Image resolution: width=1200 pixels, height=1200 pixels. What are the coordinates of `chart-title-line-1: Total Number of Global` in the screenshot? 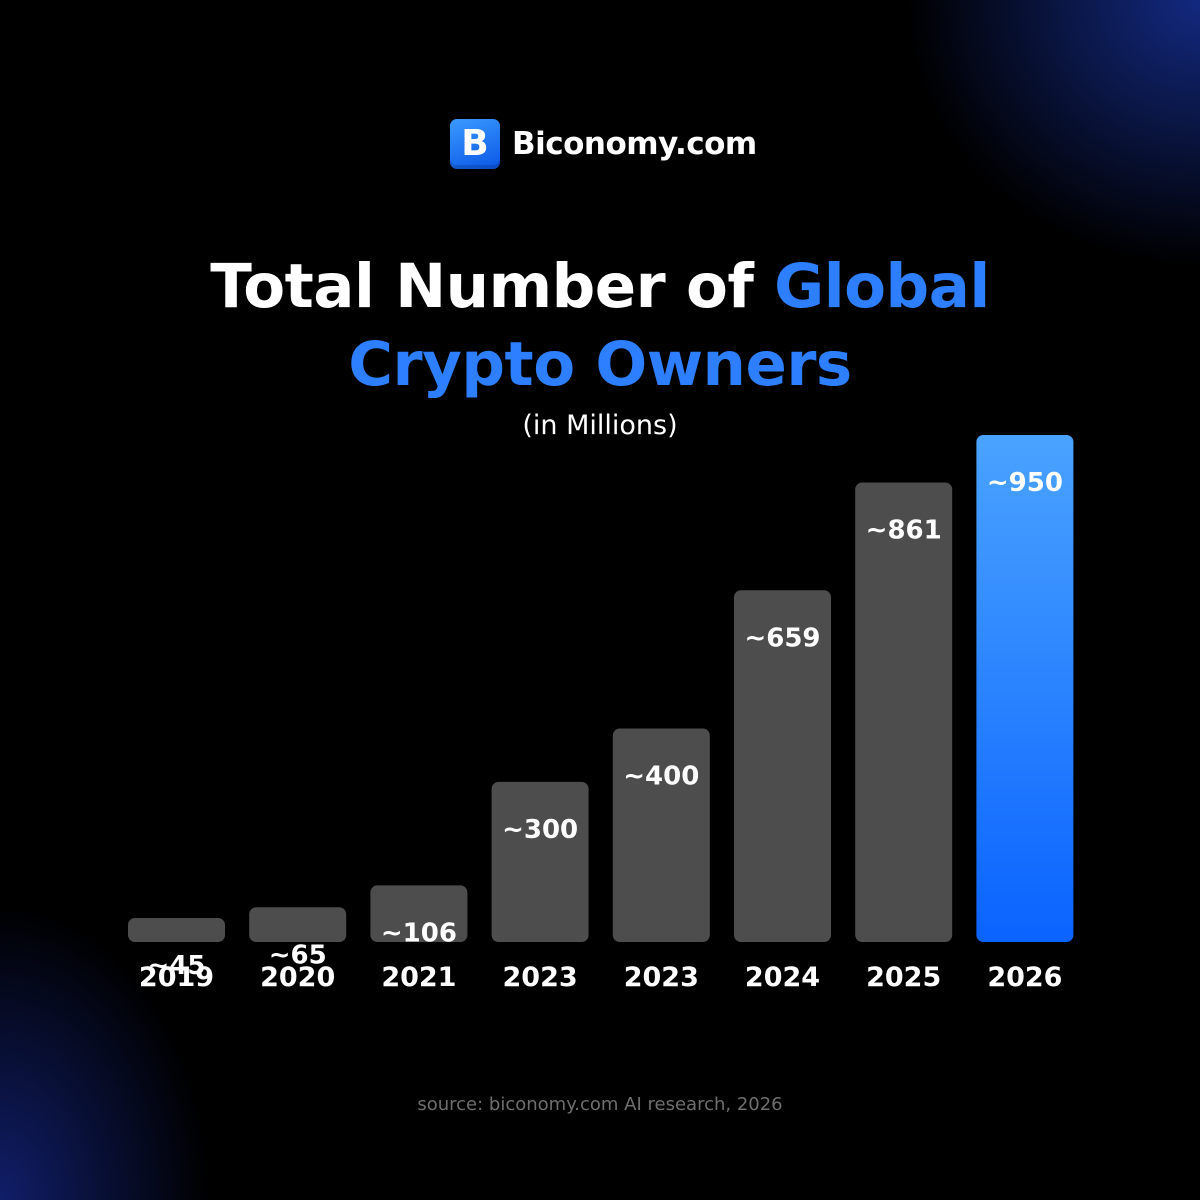 It's located at (600, 286).